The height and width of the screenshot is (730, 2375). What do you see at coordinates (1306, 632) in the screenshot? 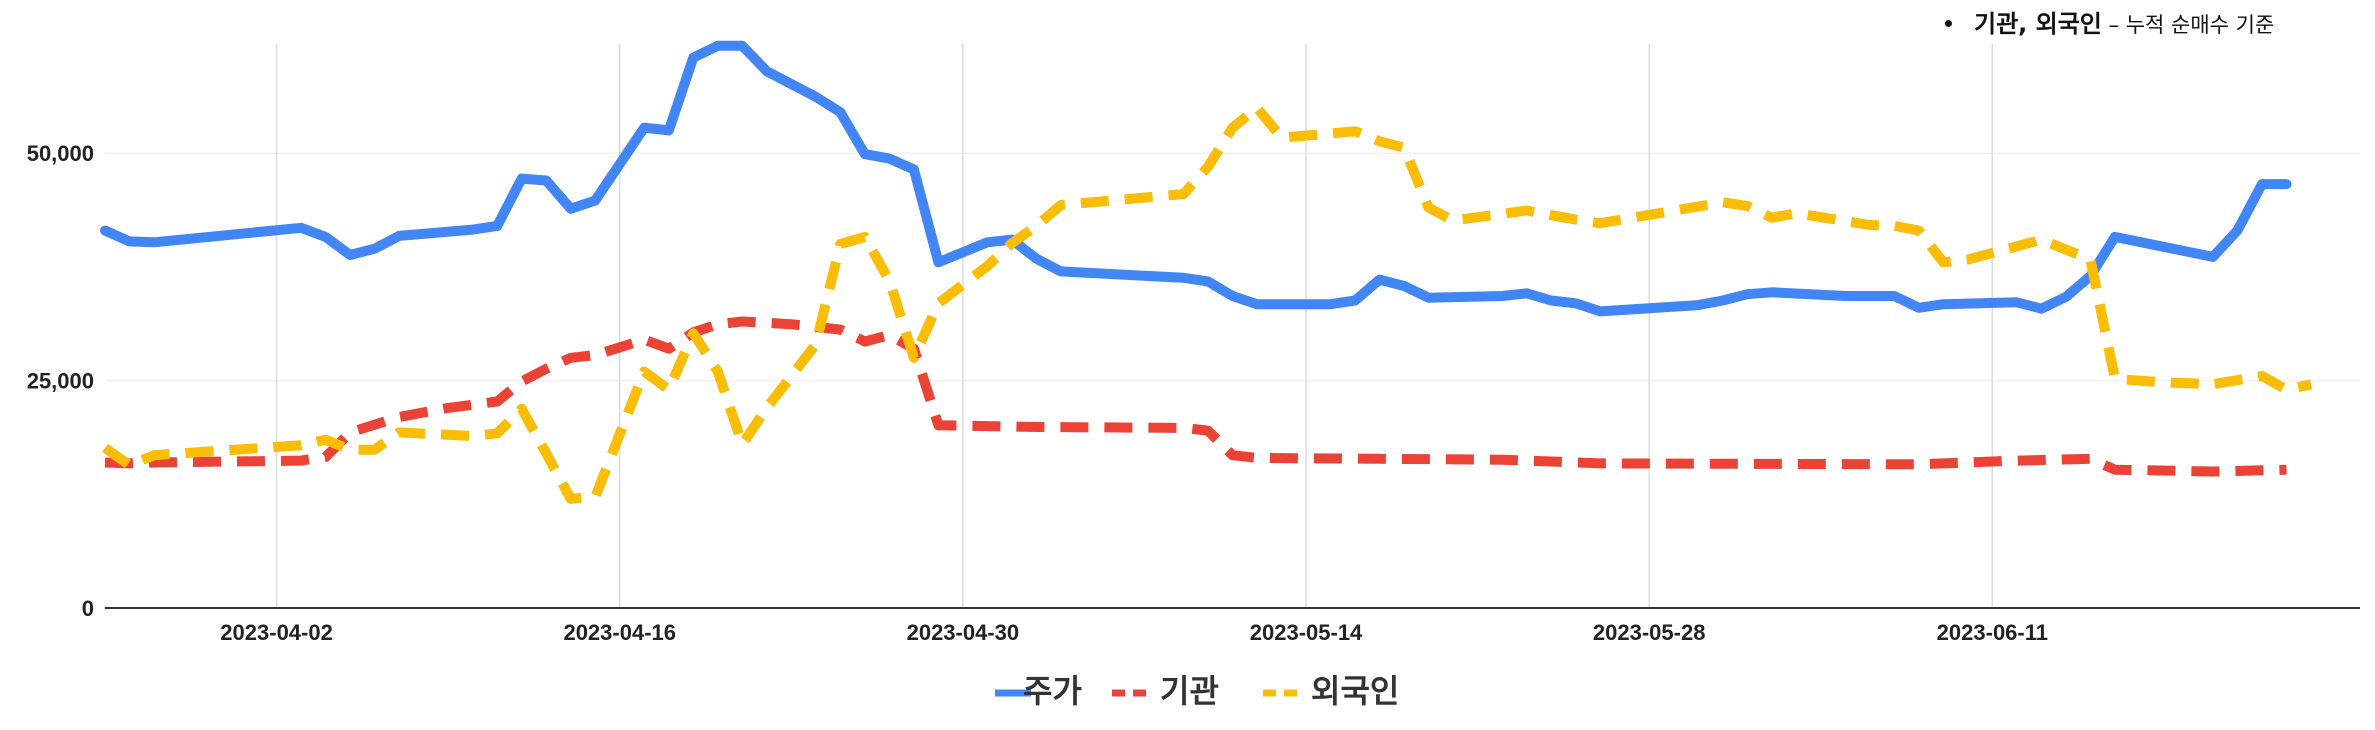
I see `x-tick-label: 2023-05-14` at bounding box center [1306, 632].